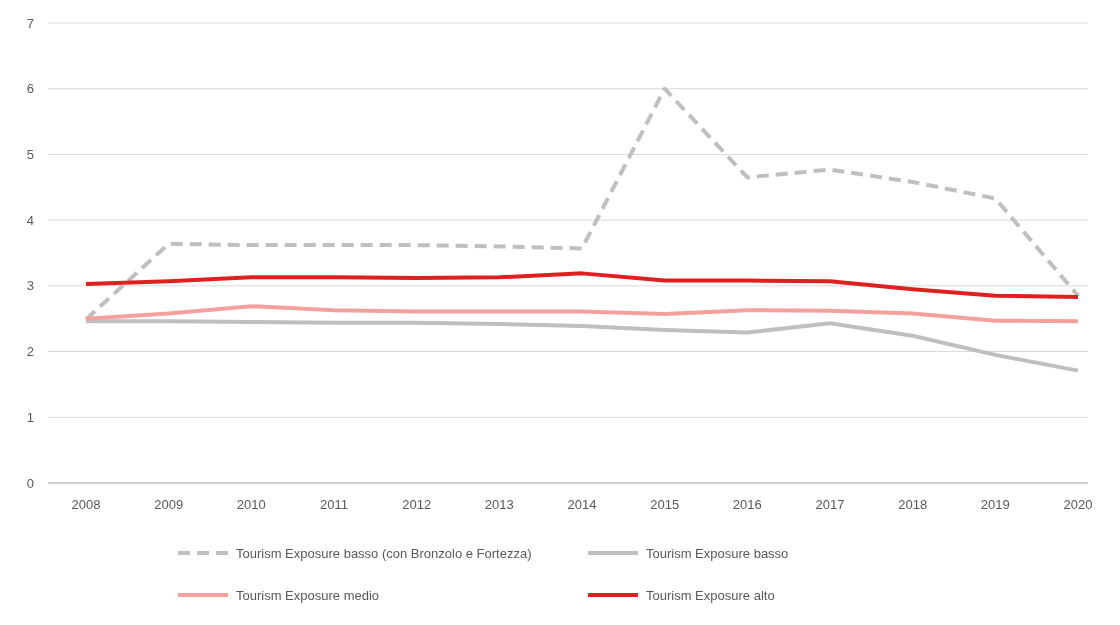 Image resolution: width=1120 pixels, height=625 pixels. Describe the element at coordinates (665, 504) in the screenshot. I see `x-tick-label: 2015` at that location.